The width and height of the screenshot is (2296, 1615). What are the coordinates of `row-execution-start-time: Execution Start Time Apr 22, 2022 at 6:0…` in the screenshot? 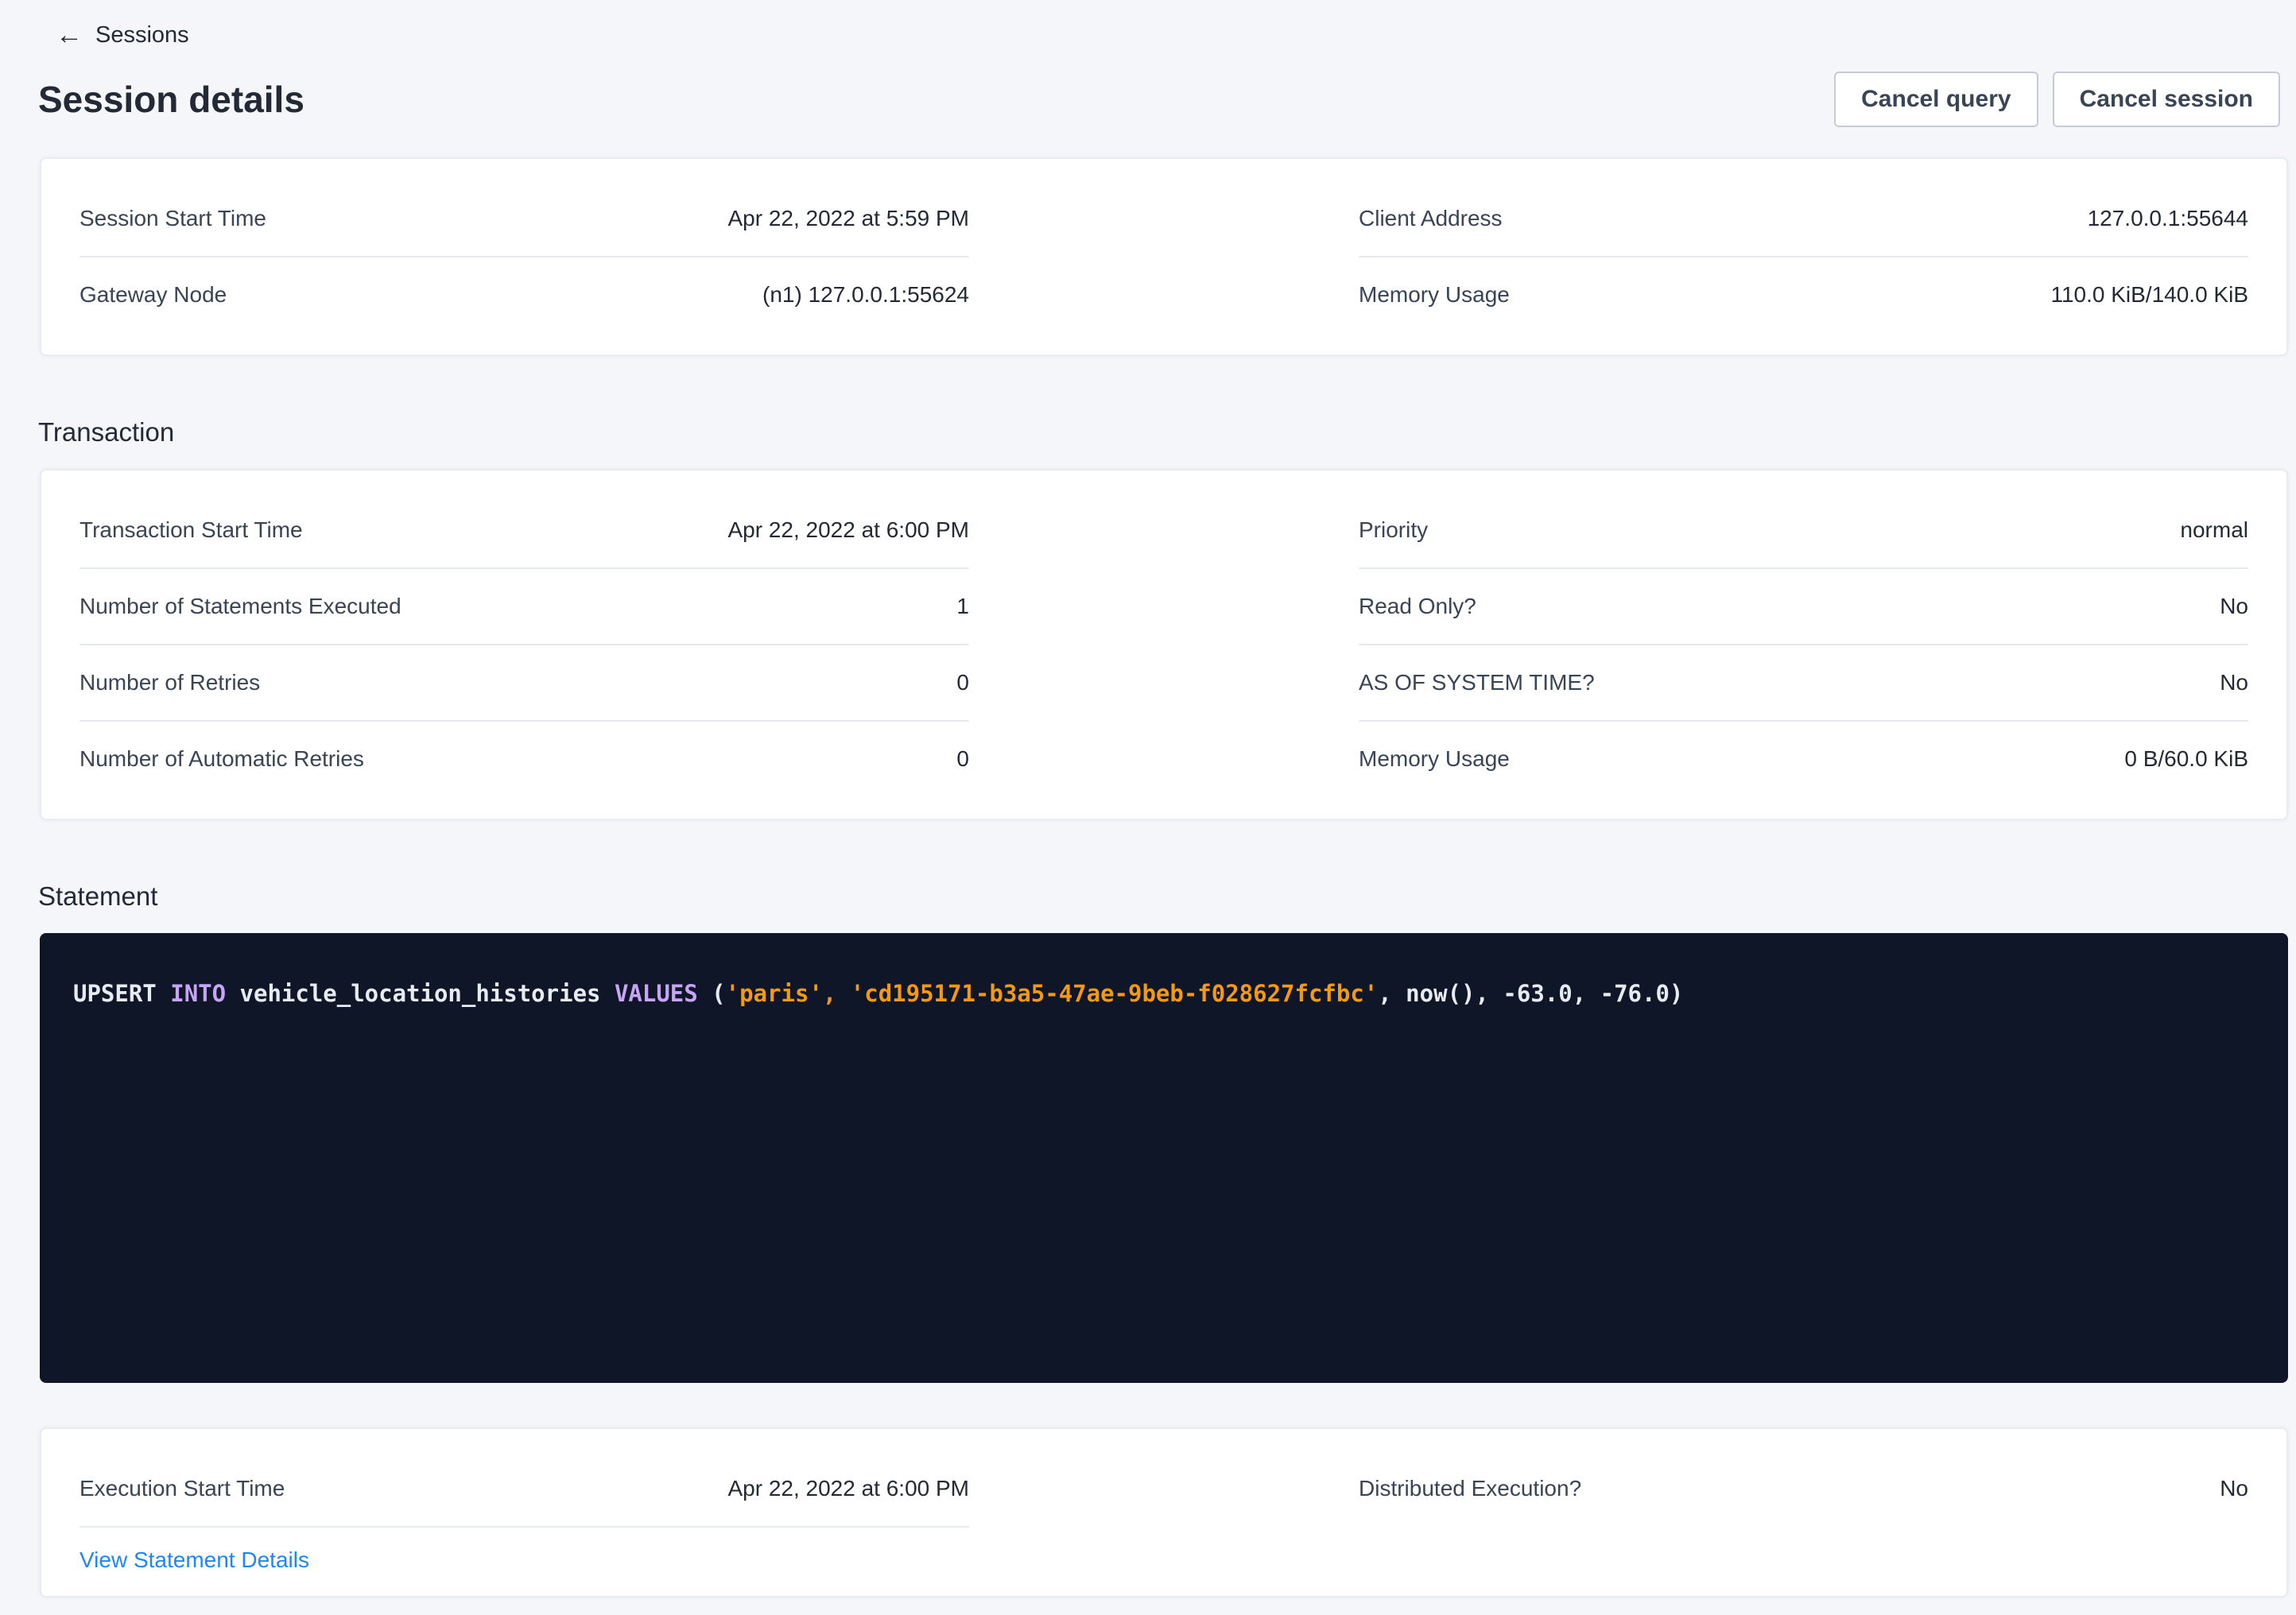 It's located at (524, 1489).